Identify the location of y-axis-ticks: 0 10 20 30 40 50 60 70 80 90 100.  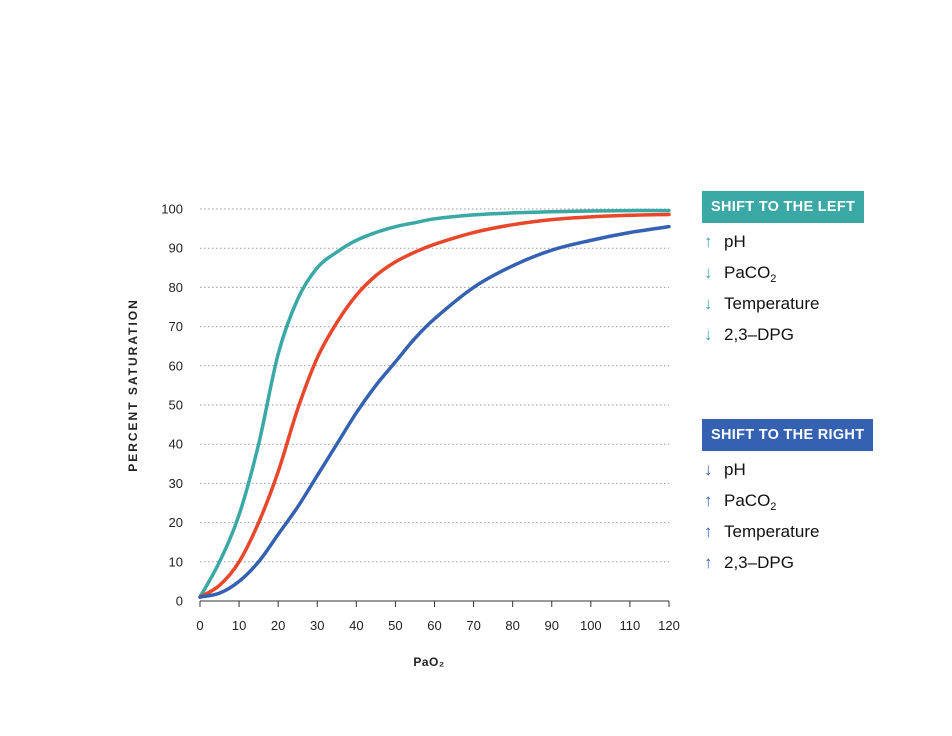
(172, 405).